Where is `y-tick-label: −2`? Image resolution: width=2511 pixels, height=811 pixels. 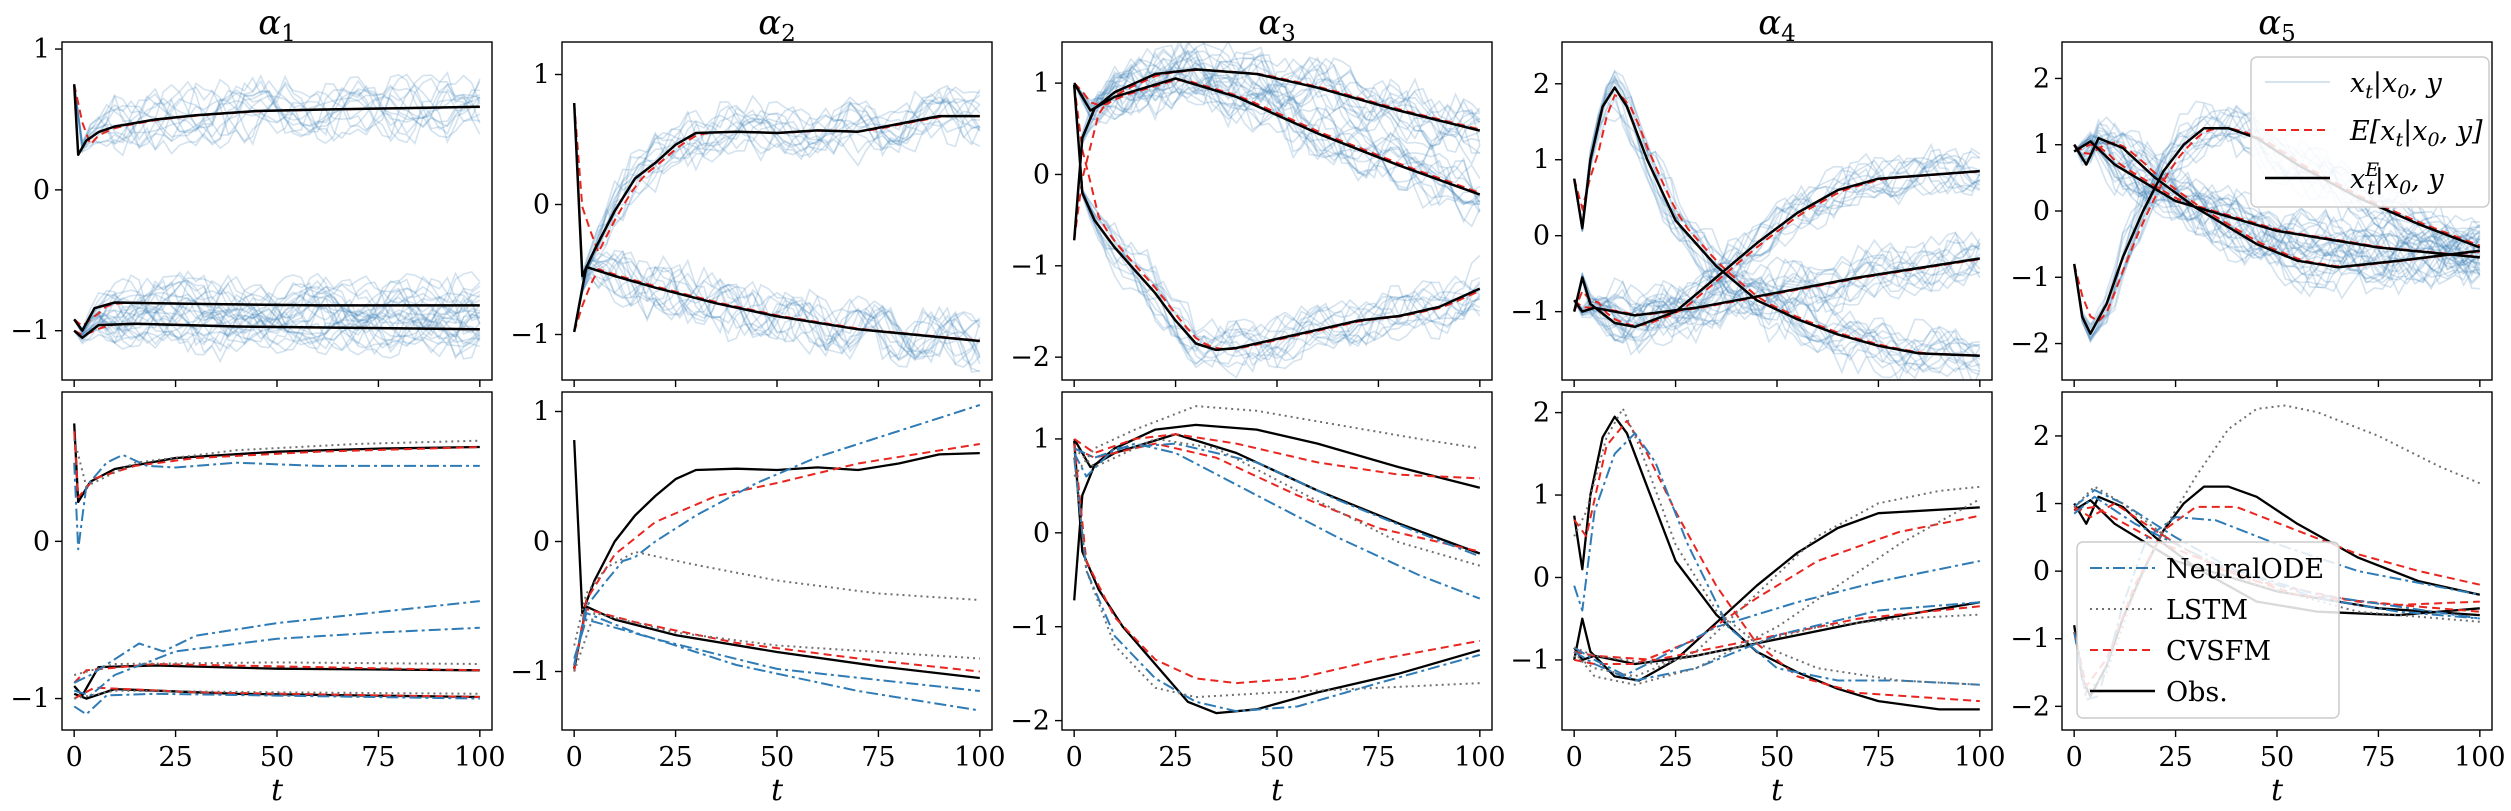
y-tick-label: −2 is located at coordinates (2030, 706).